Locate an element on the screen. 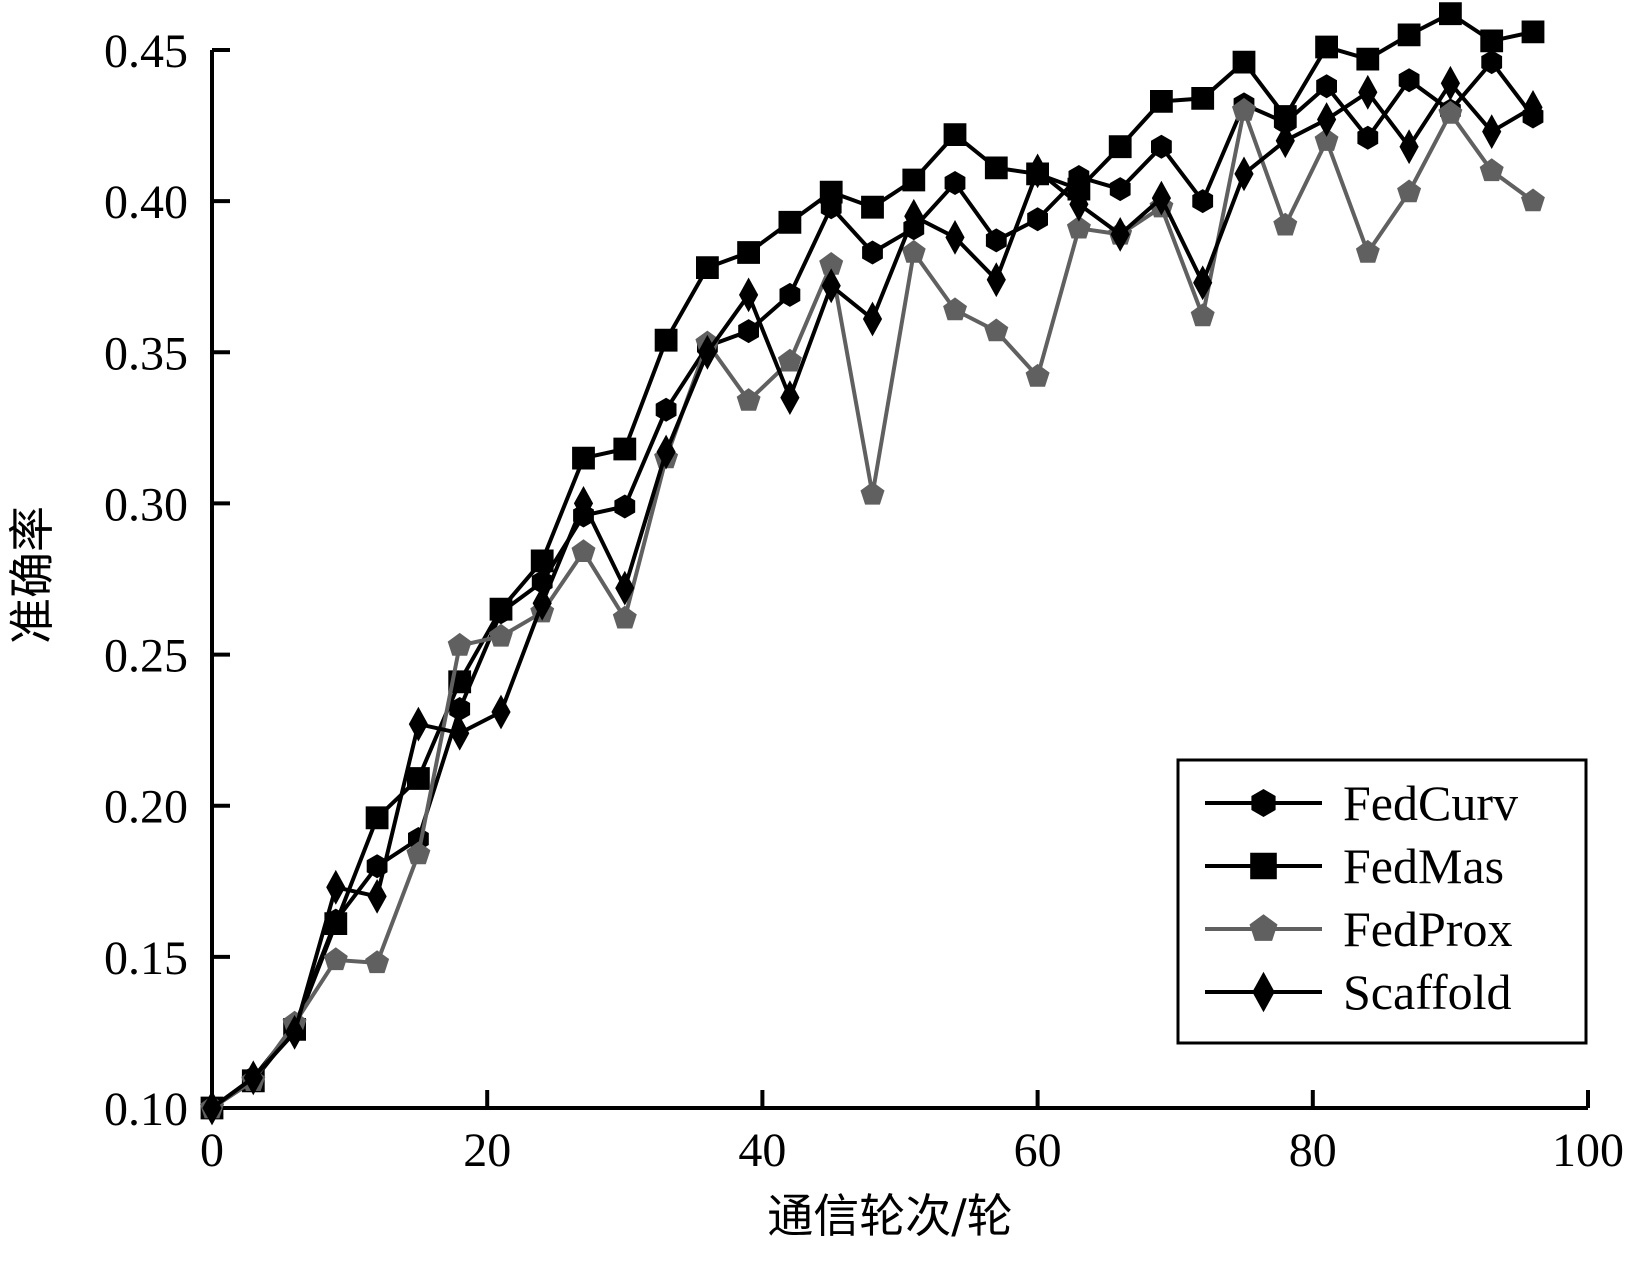 The width and height of the screenshot is (1627, 1273). x-tick-label: 40 is located at coordinates (762, 1150).